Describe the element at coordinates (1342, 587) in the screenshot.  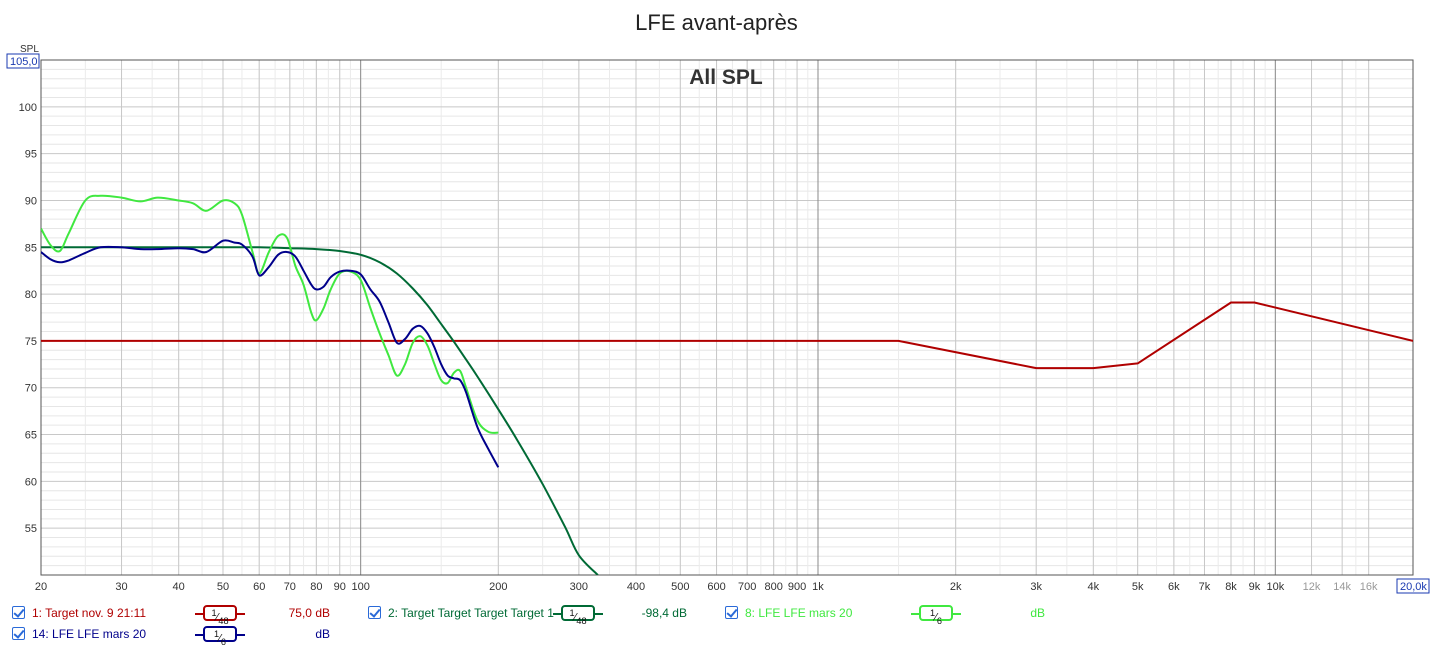
I see `x-tick-label: 14k` at that location.